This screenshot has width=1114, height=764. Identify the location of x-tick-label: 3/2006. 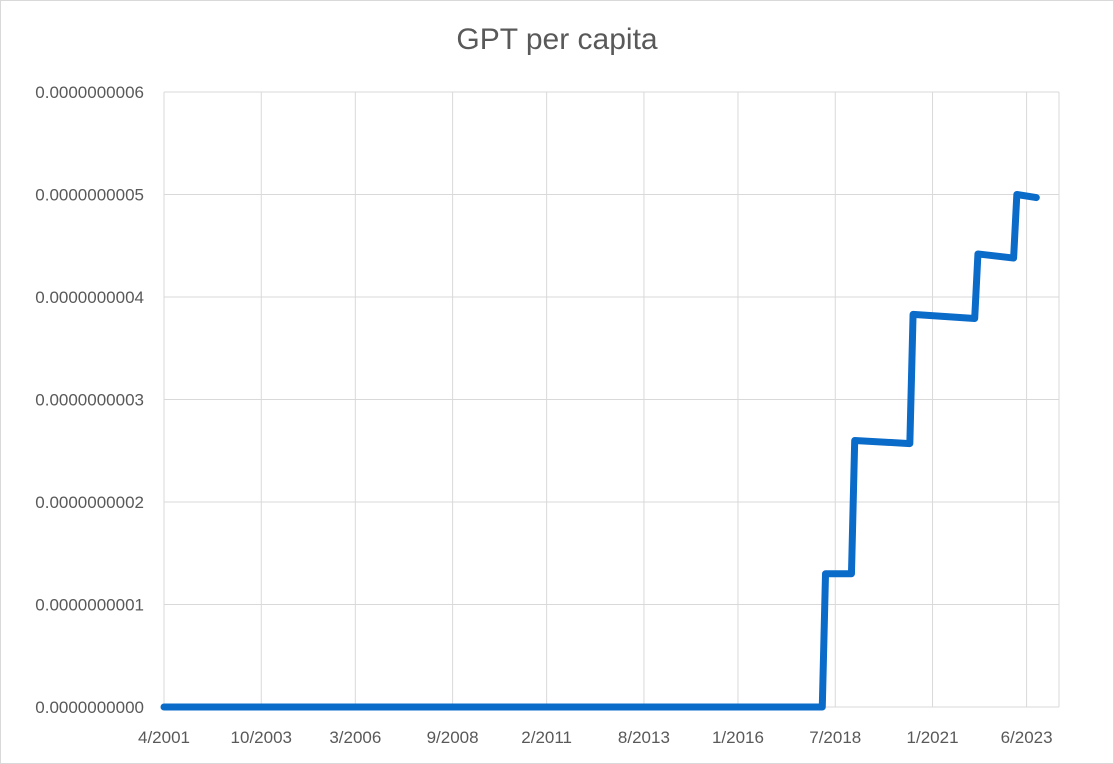
(355, 737).